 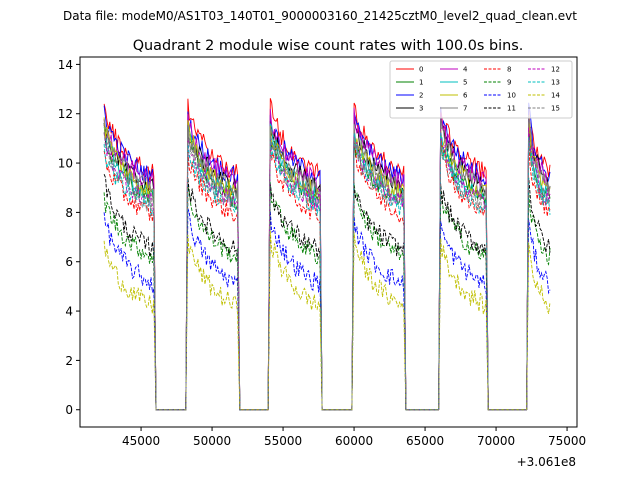 What do you see at coordinates (555, 96) in the screenshot?
I see `legend-label-14: 14` at bounding box center [555, 96].